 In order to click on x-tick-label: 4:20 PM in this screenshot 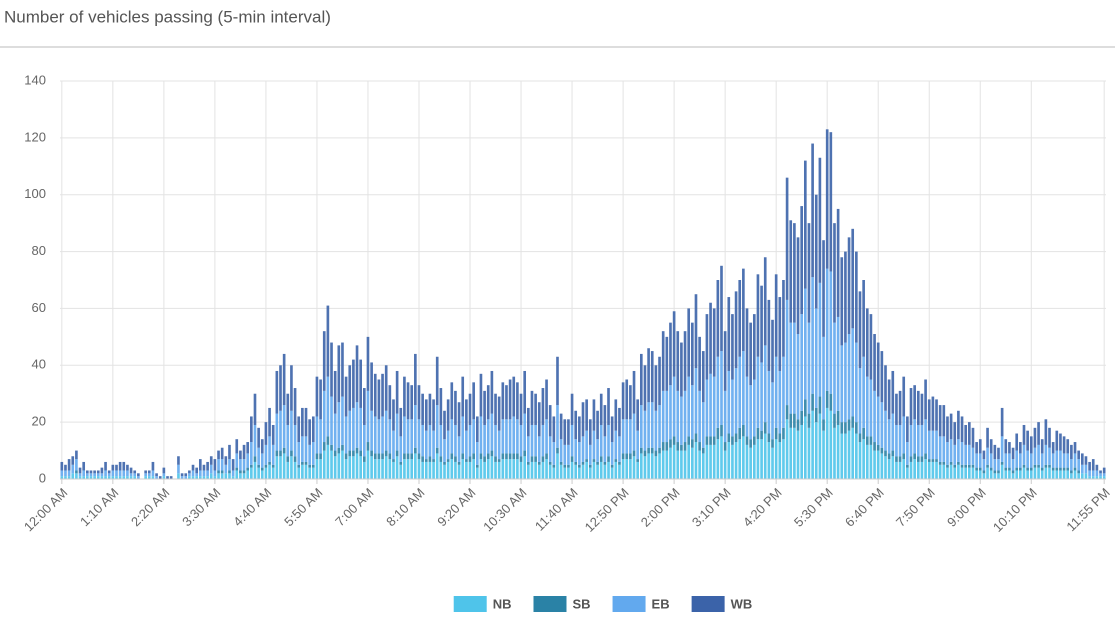, I will do `click(762, 507)`.